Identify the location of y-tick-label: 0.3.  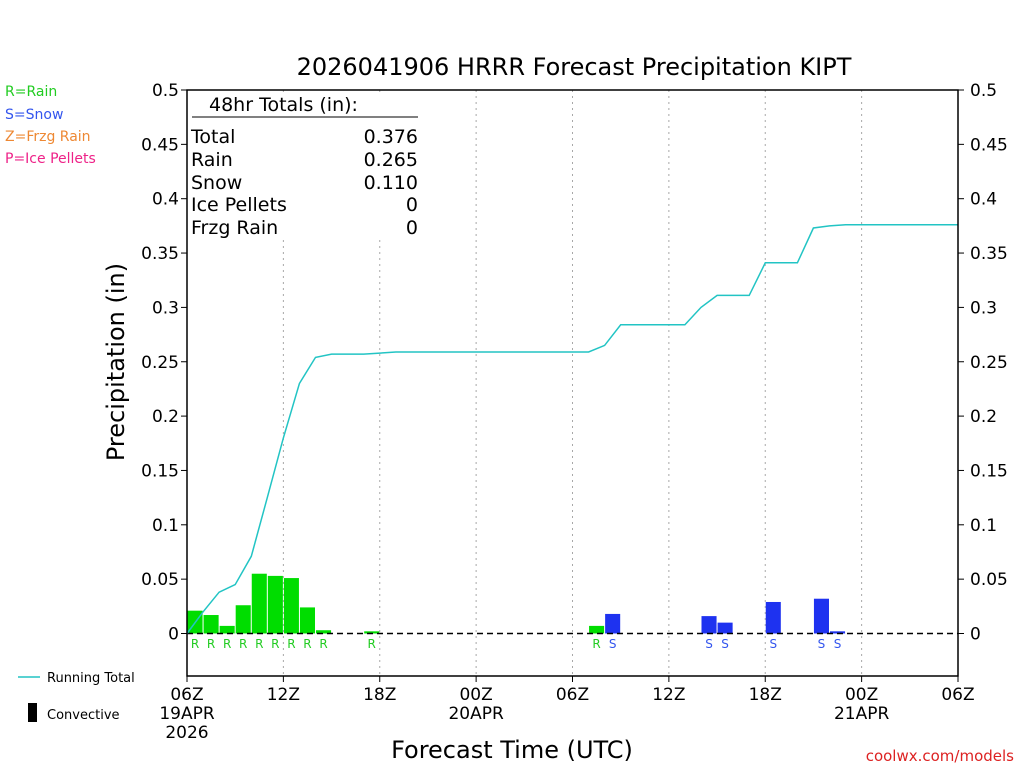
(165, 308).